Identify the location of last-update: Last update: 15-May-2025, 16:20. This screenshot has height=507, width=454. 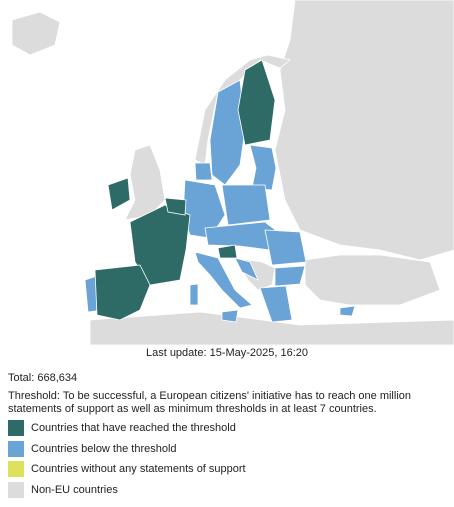
(227, 353).